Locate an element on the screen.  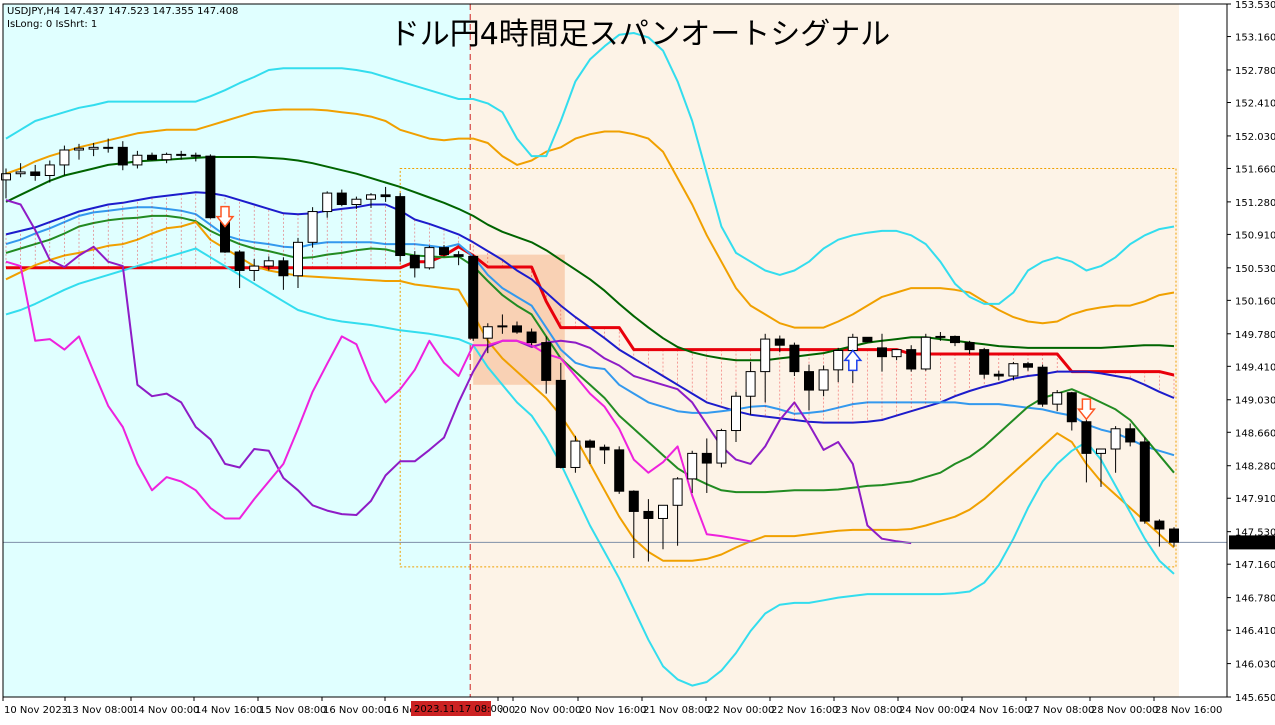
x-tick-label: 16 No is located at coordinates (401, 710).